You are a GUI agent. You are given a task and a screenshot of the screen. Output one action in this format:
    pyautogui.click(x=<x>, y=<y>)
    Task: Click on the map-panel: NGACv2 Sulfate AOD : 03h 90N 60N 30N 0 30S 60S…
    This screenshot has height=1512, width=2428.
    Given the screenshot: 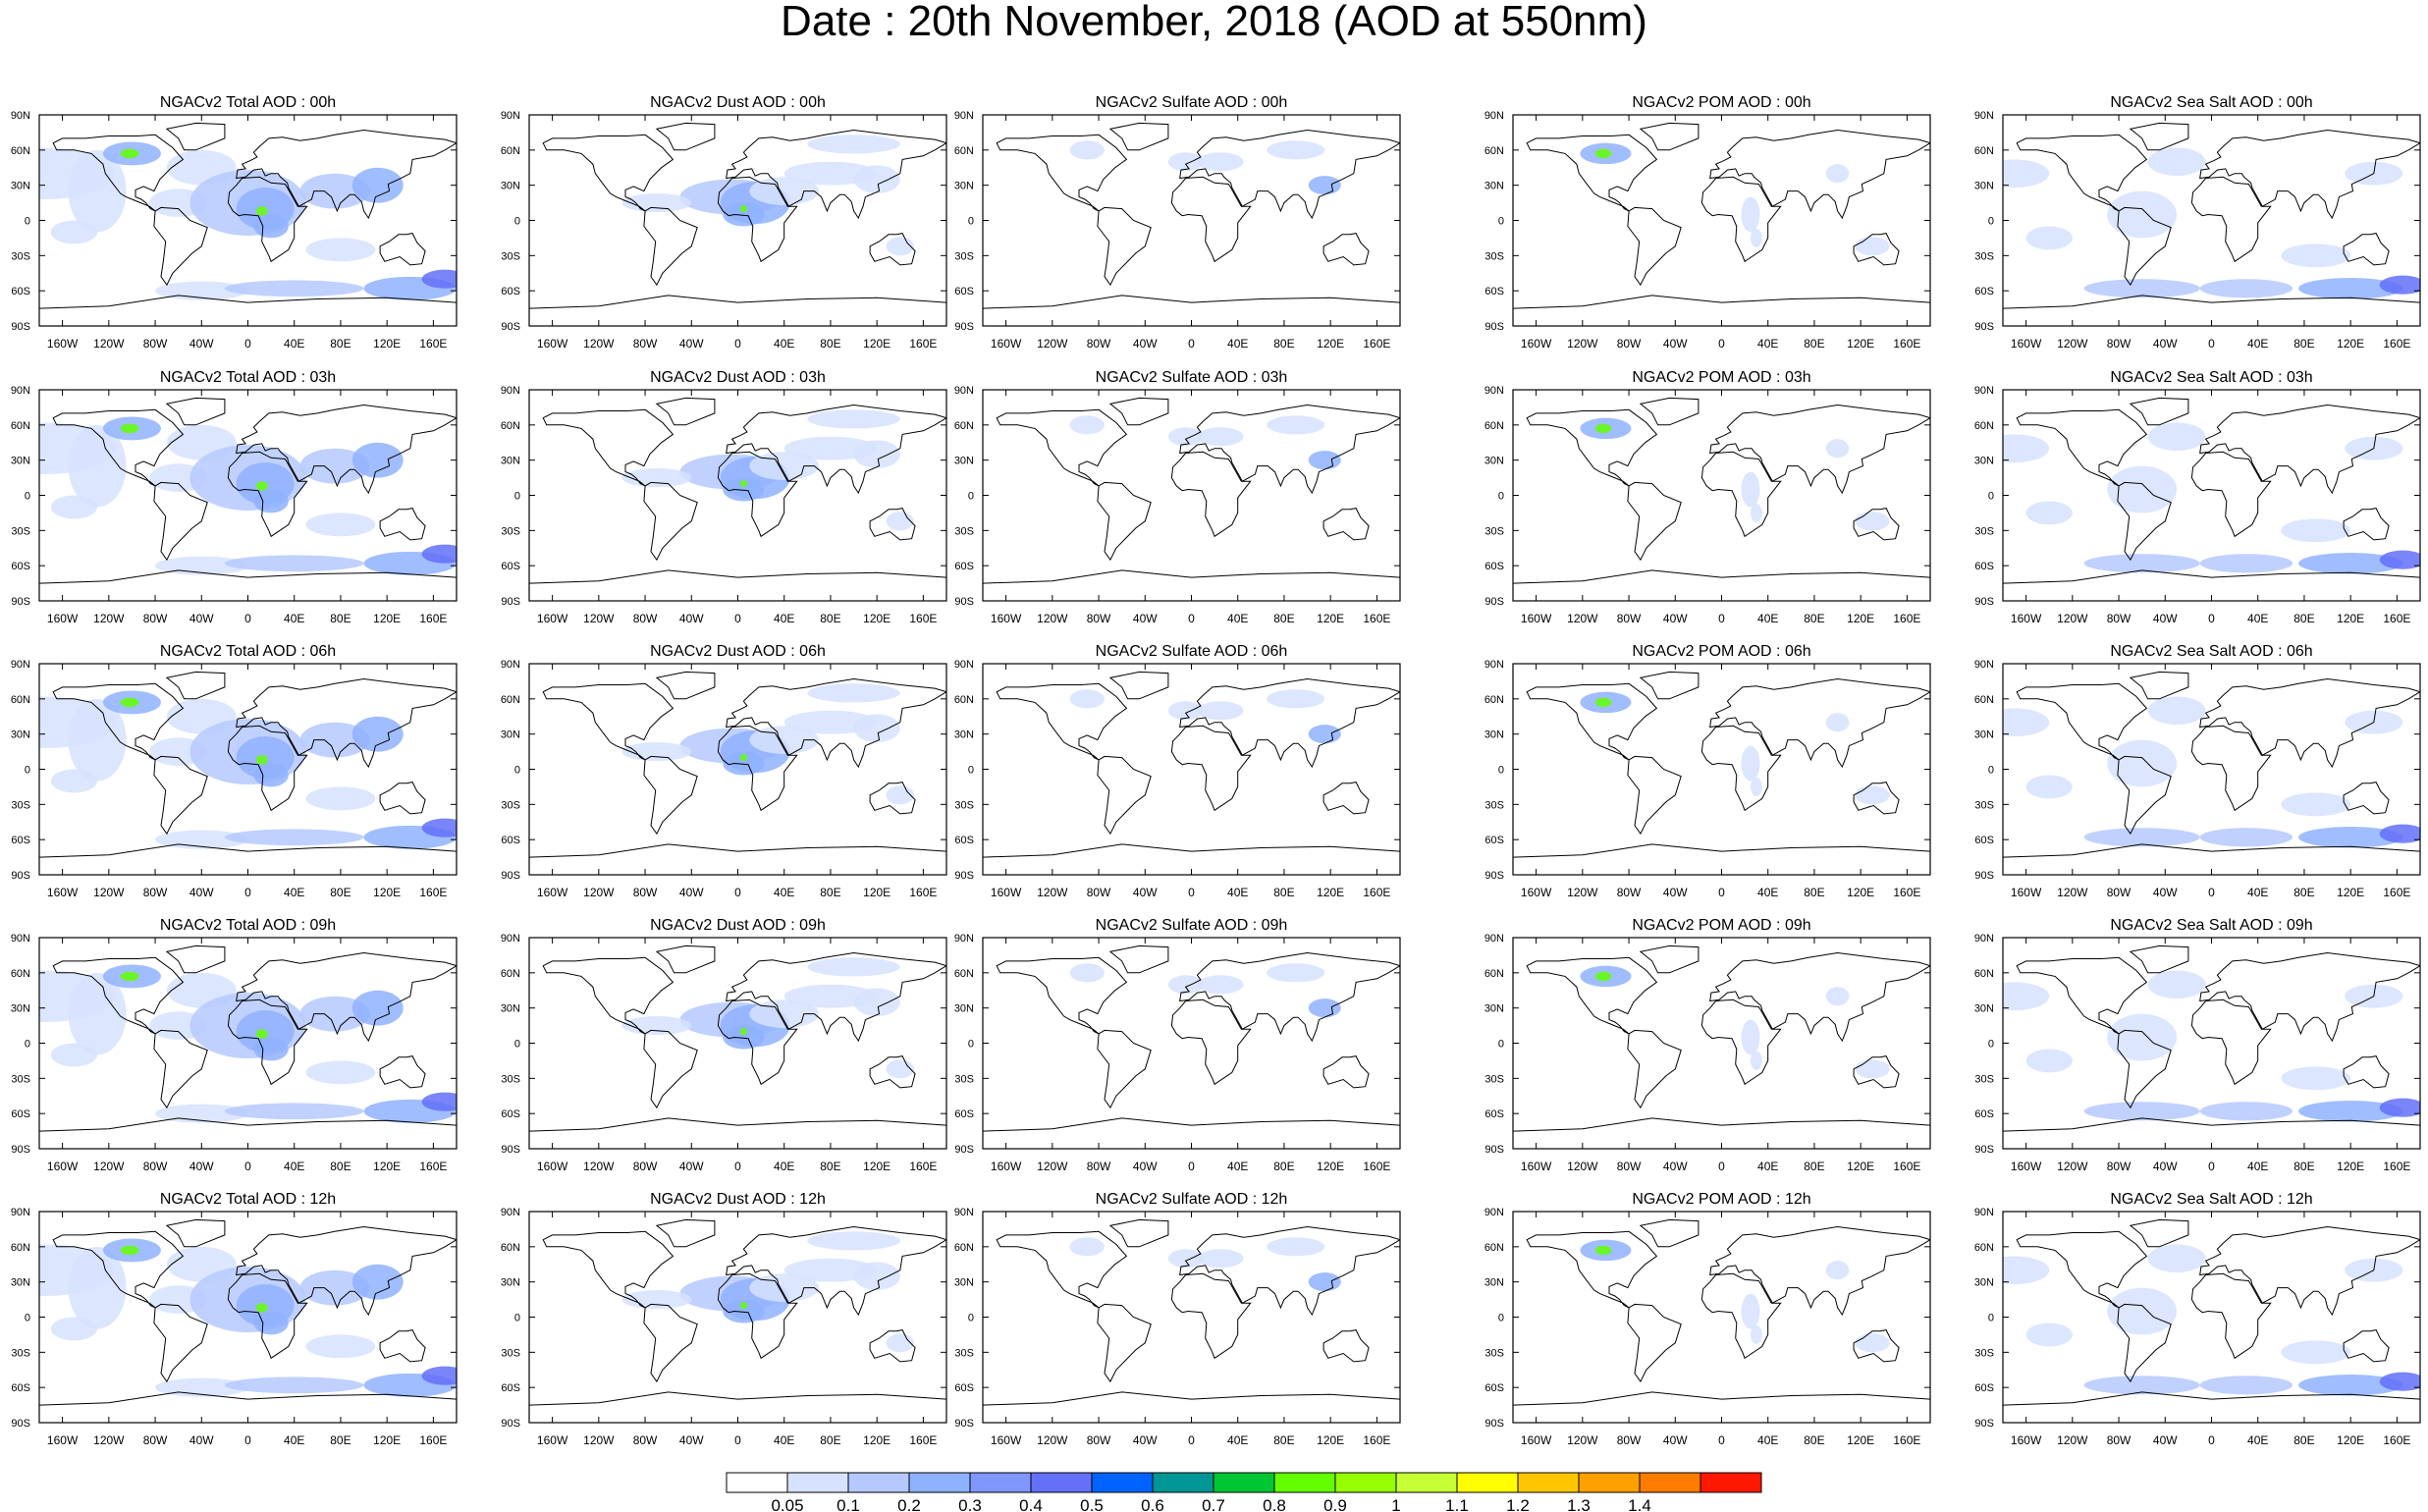 What is the action you would take?
    pyautogui.click(x=1177, y=497)
    